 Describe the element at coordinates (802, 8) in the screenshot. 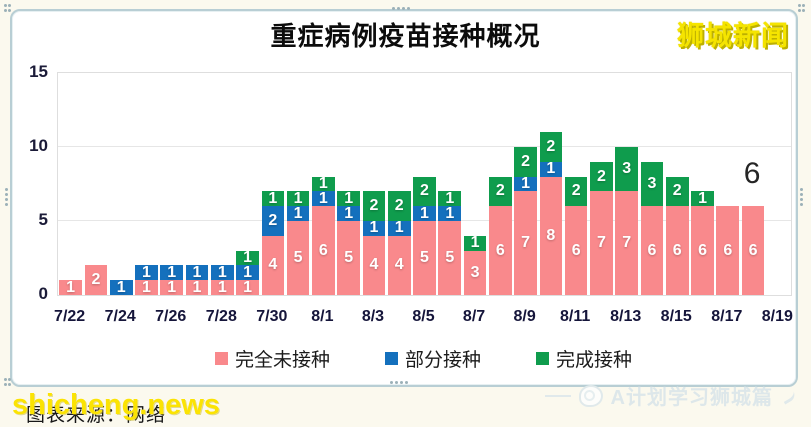

I see `resize-handle-top-right-icon` at that location.